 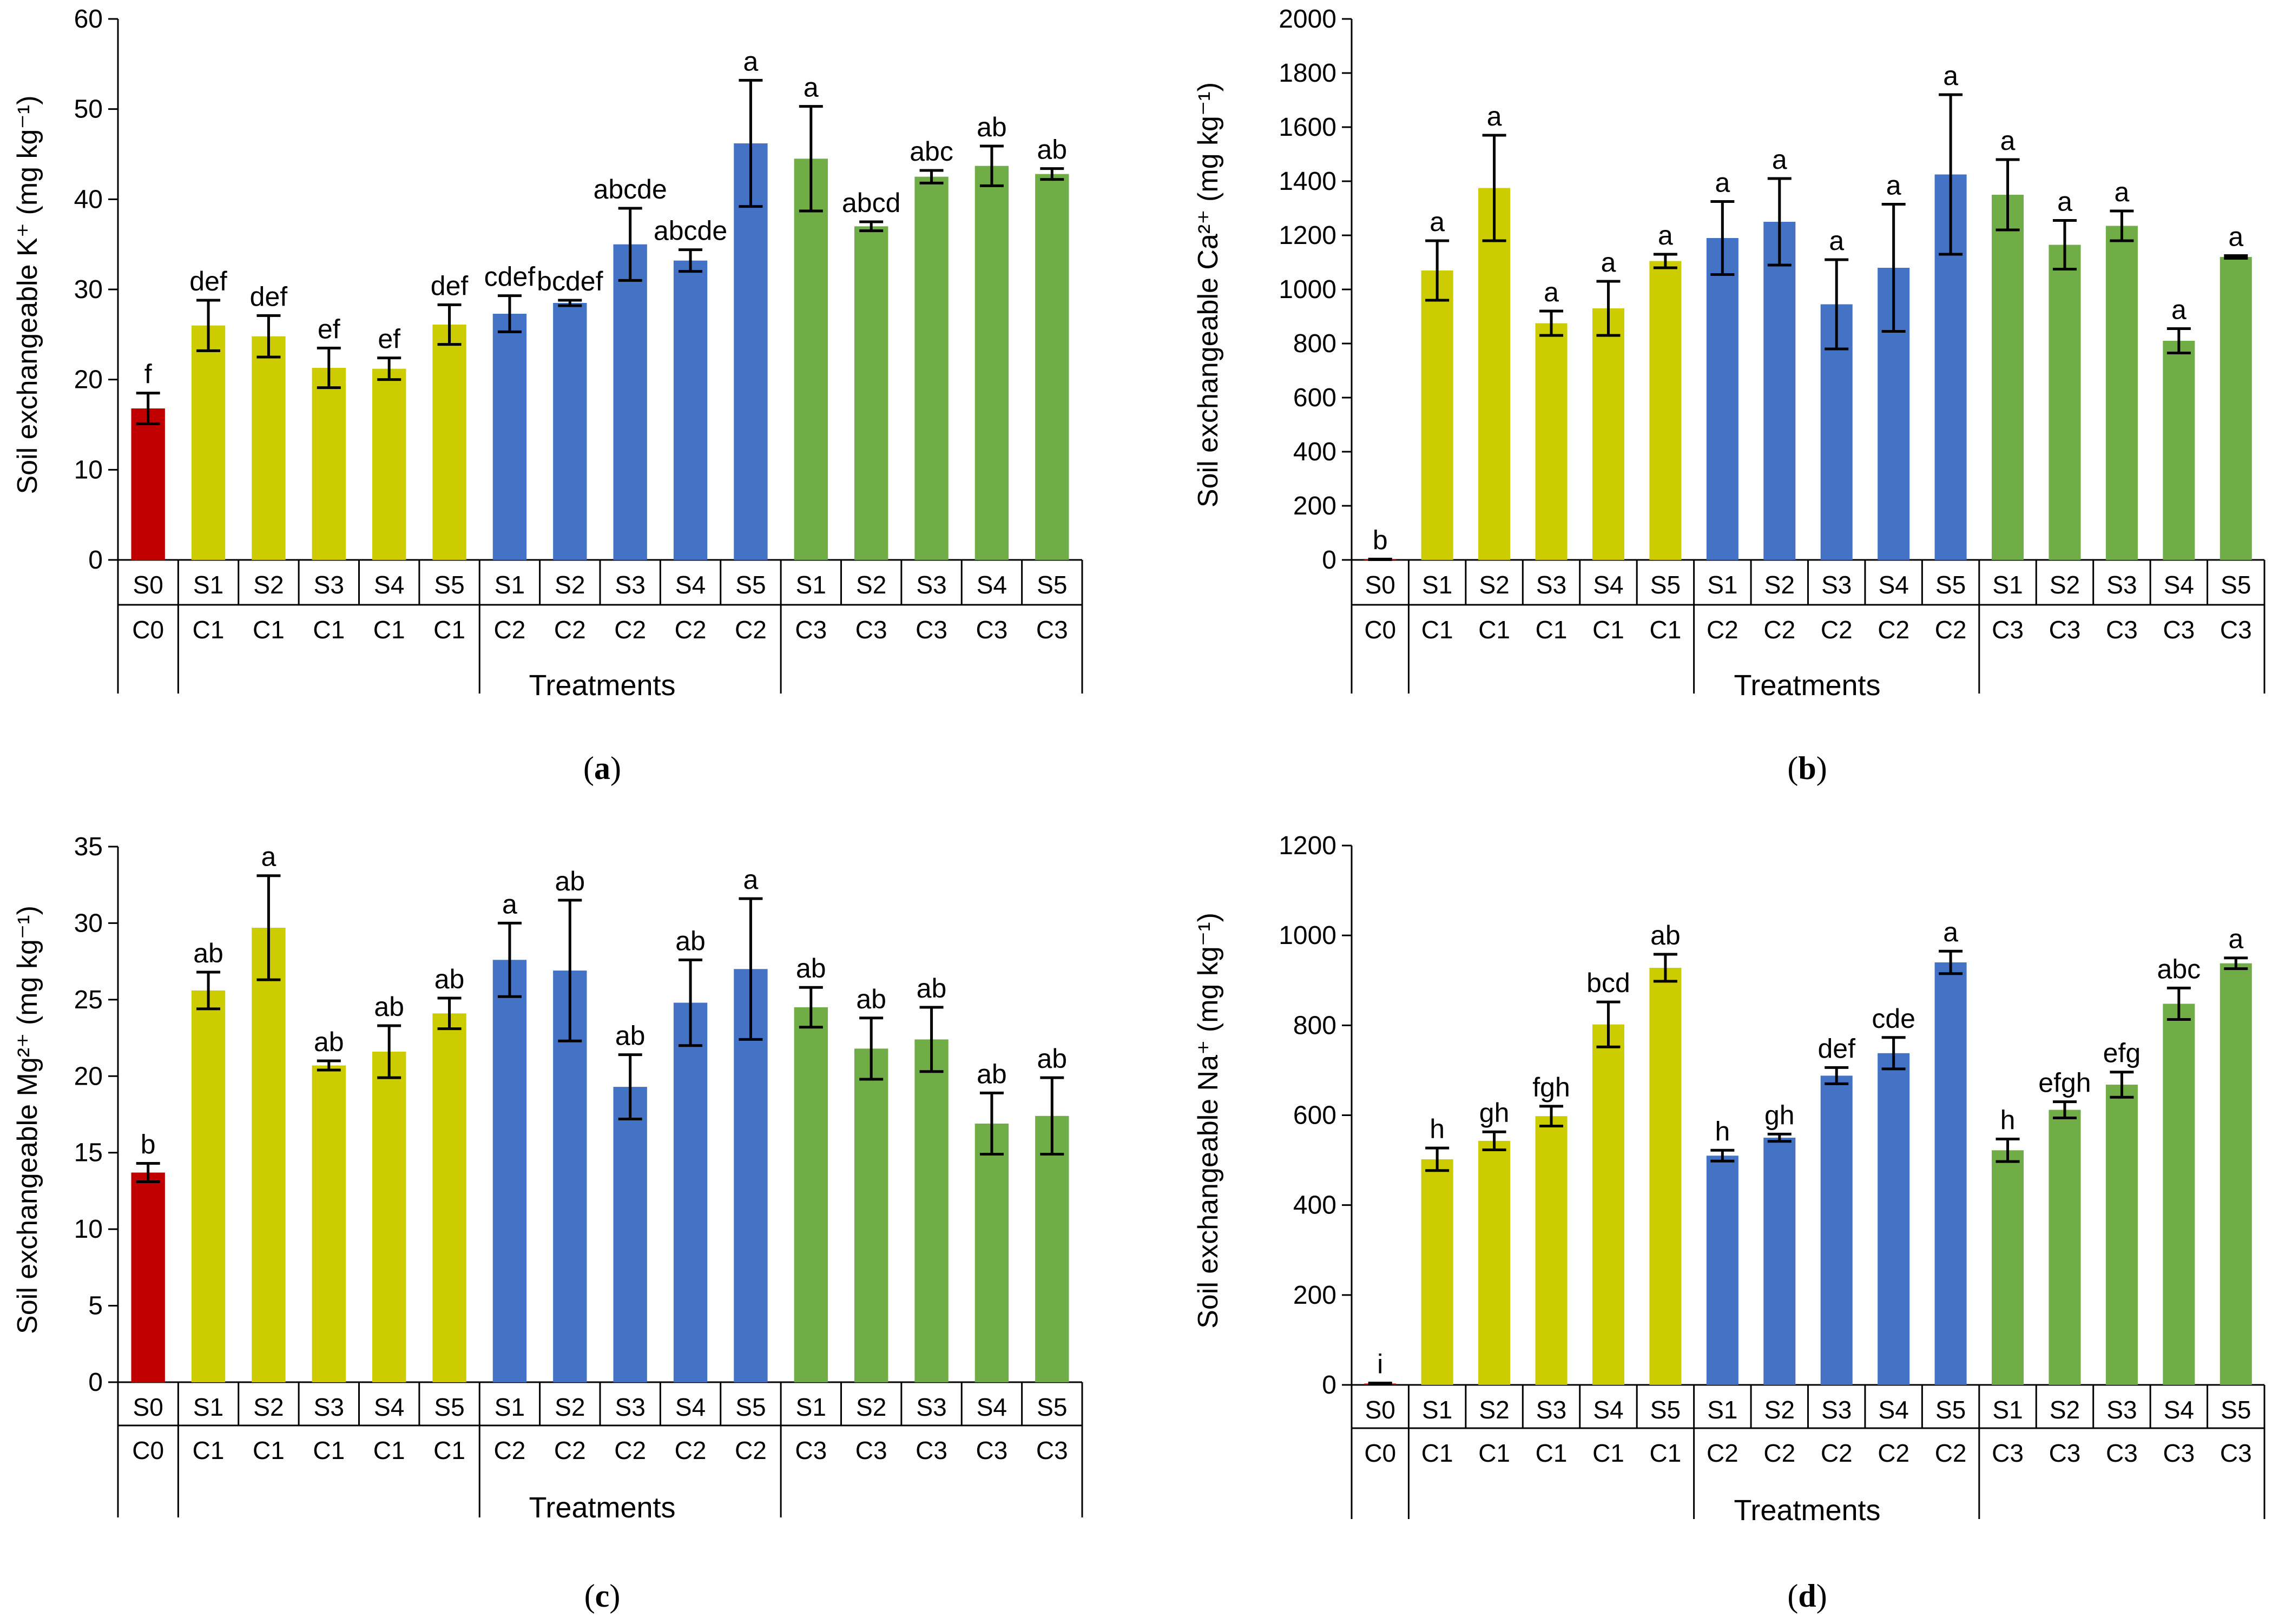 I want to click on y-tick-label: 10, so click(x=88, y=470).